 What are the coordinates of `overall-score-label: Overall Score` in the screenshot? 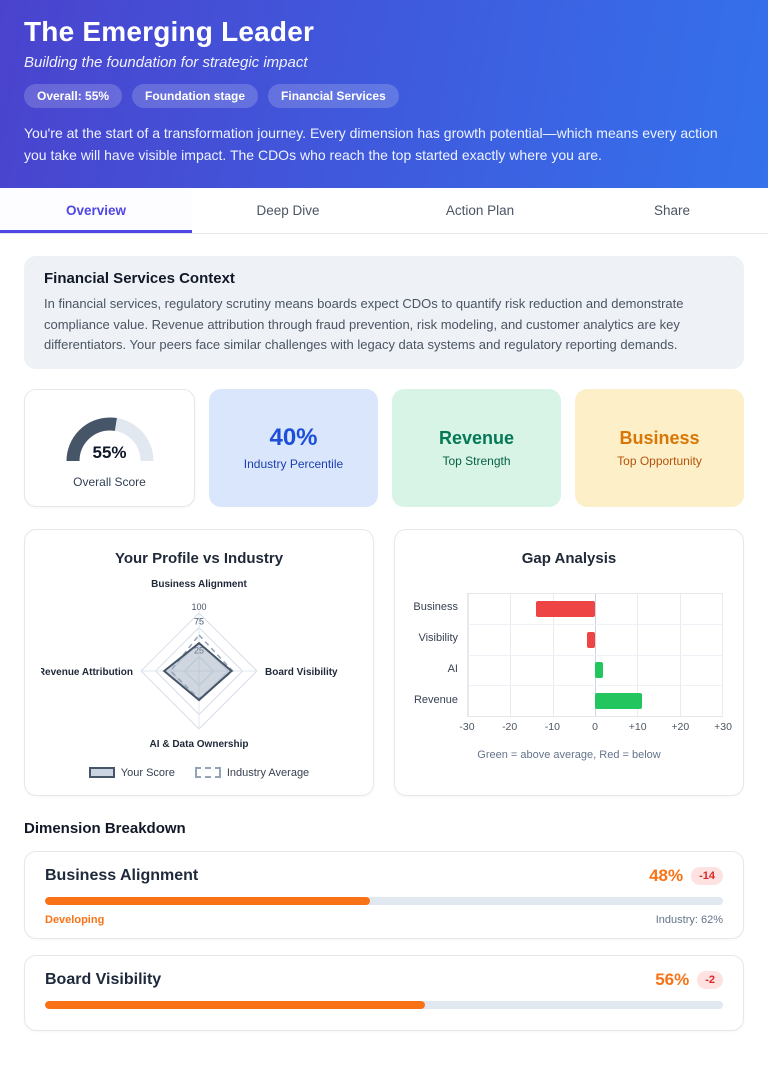 It's located at (109, 481).